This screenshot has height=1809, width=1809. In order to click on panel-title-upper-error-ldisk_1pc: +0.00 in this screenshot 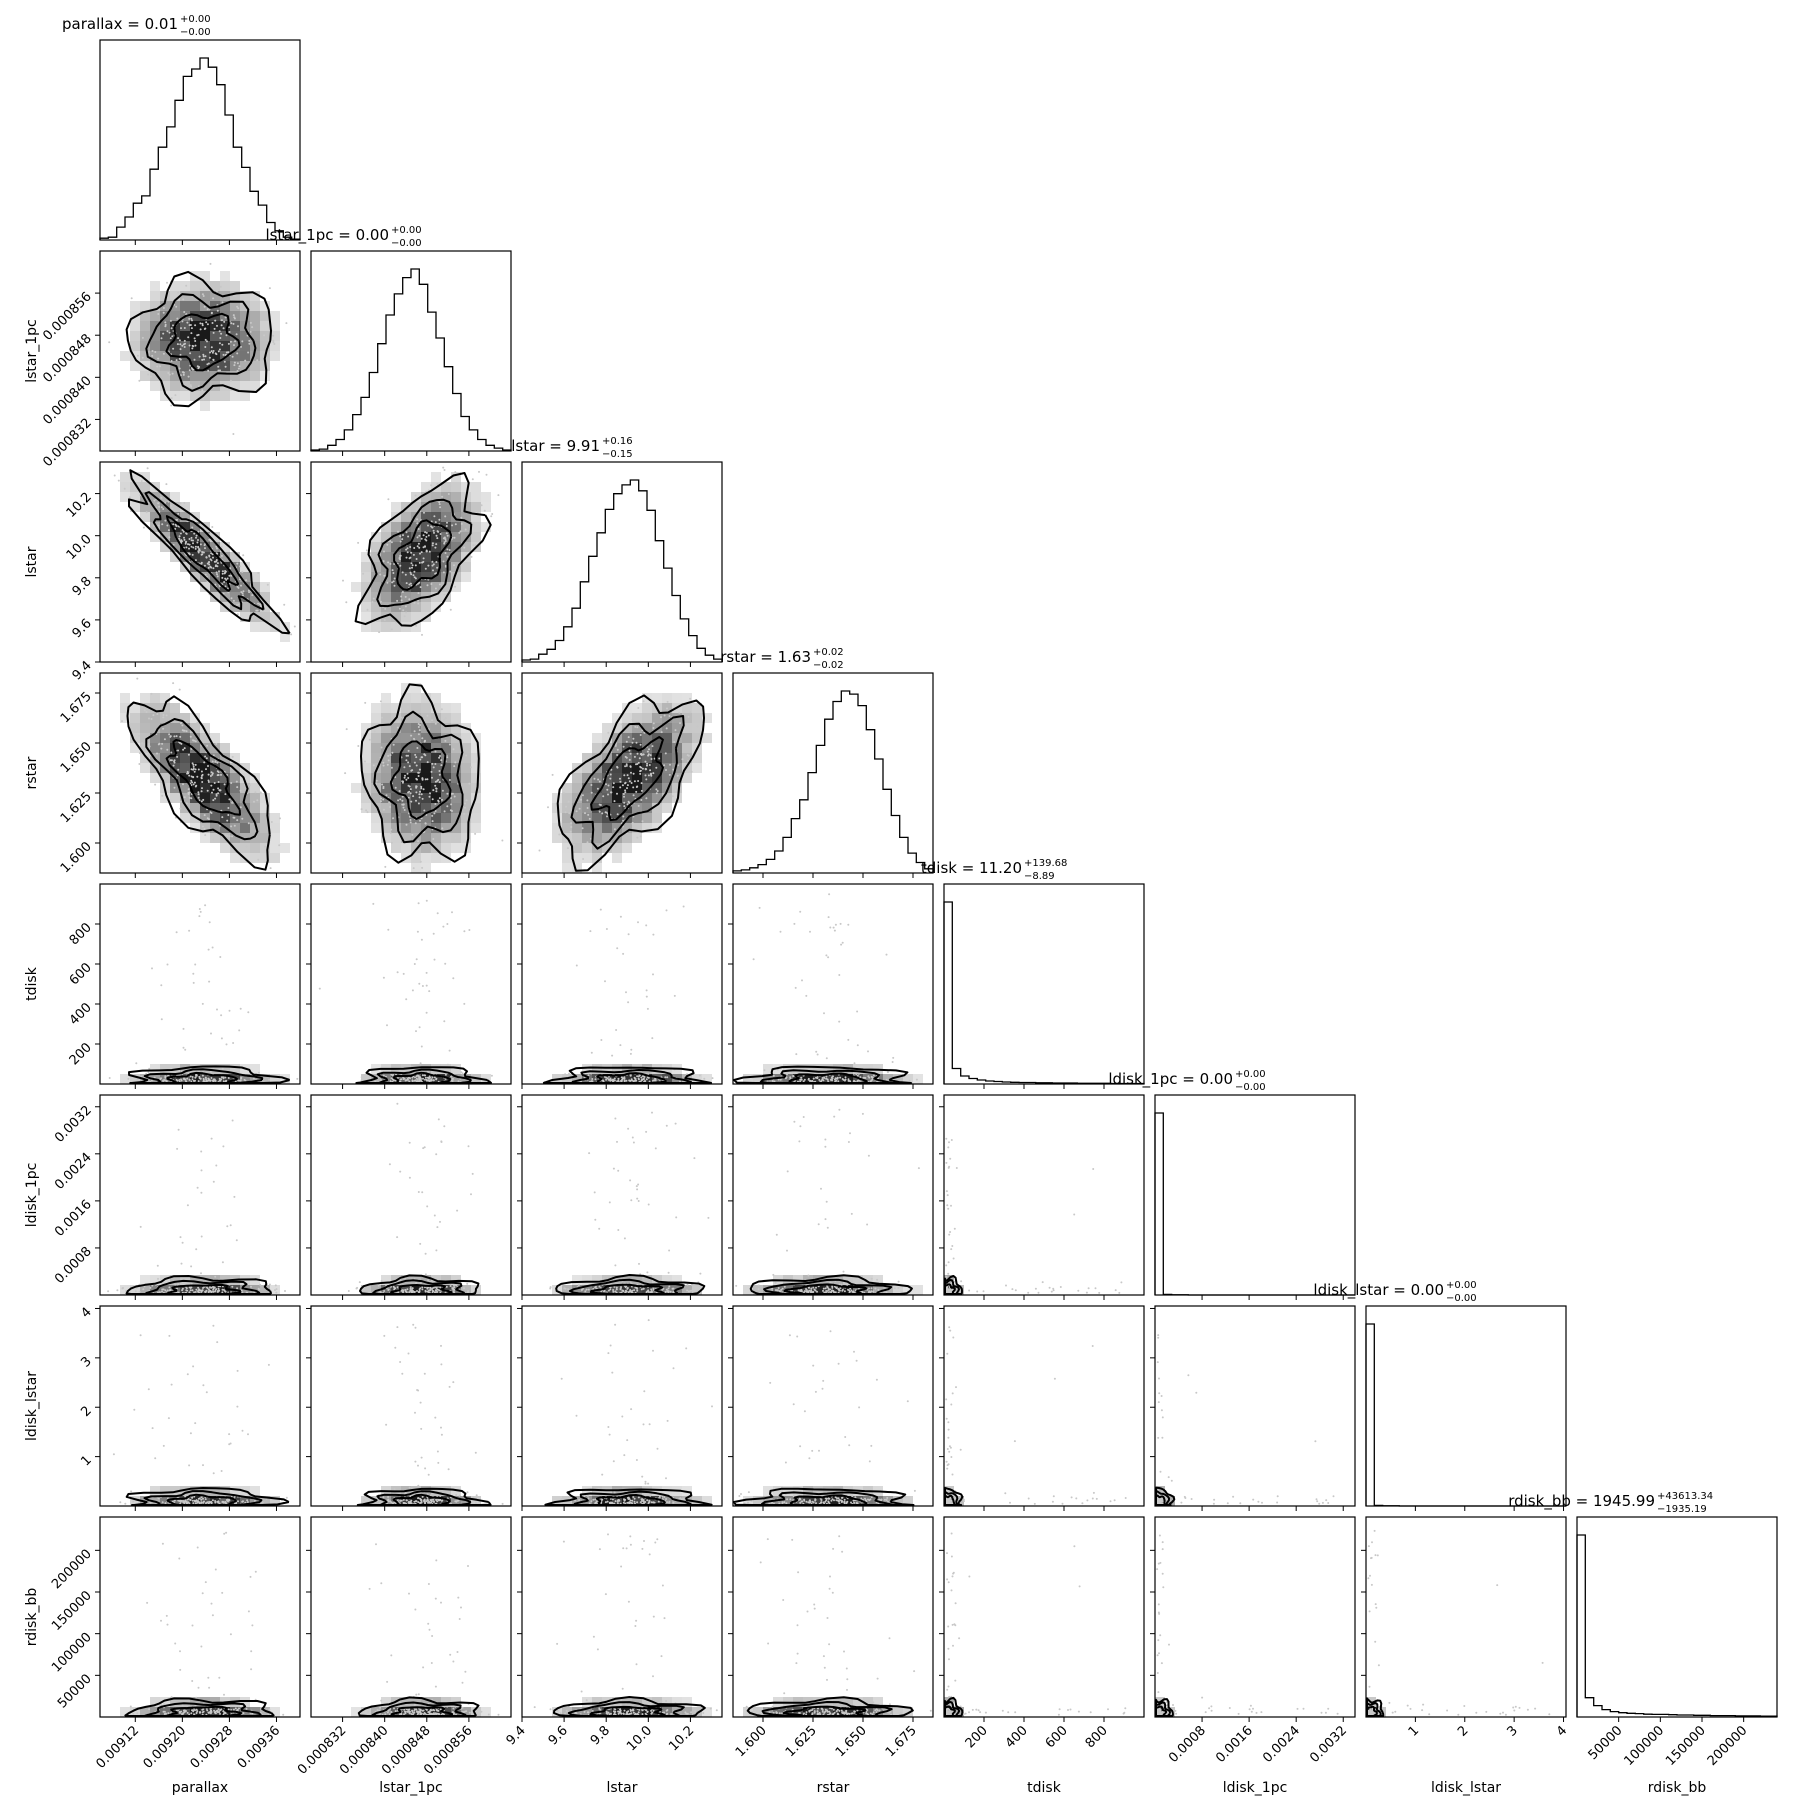, I will do `click(1250, 1074)`.